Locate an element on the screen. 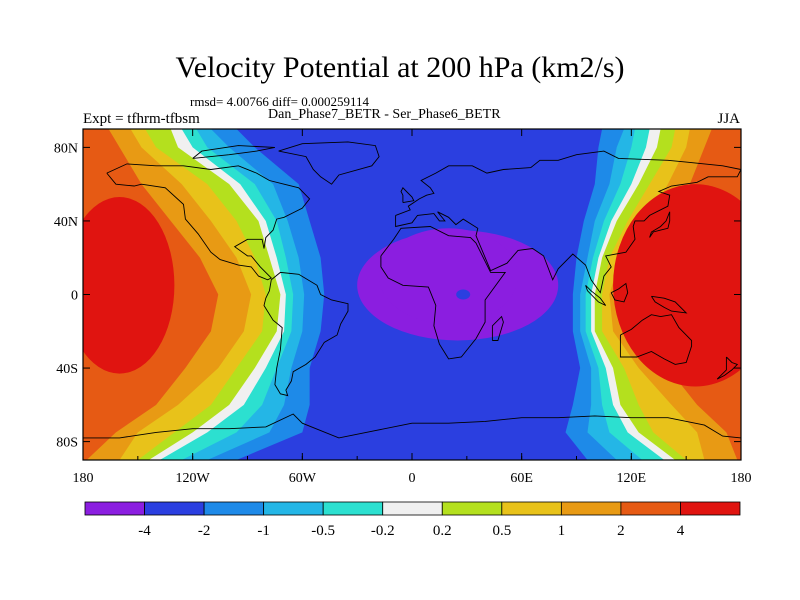 The height and width of the screenshot is (600, 800). y-tick-label: 40S is located at coordinates (67, 369).